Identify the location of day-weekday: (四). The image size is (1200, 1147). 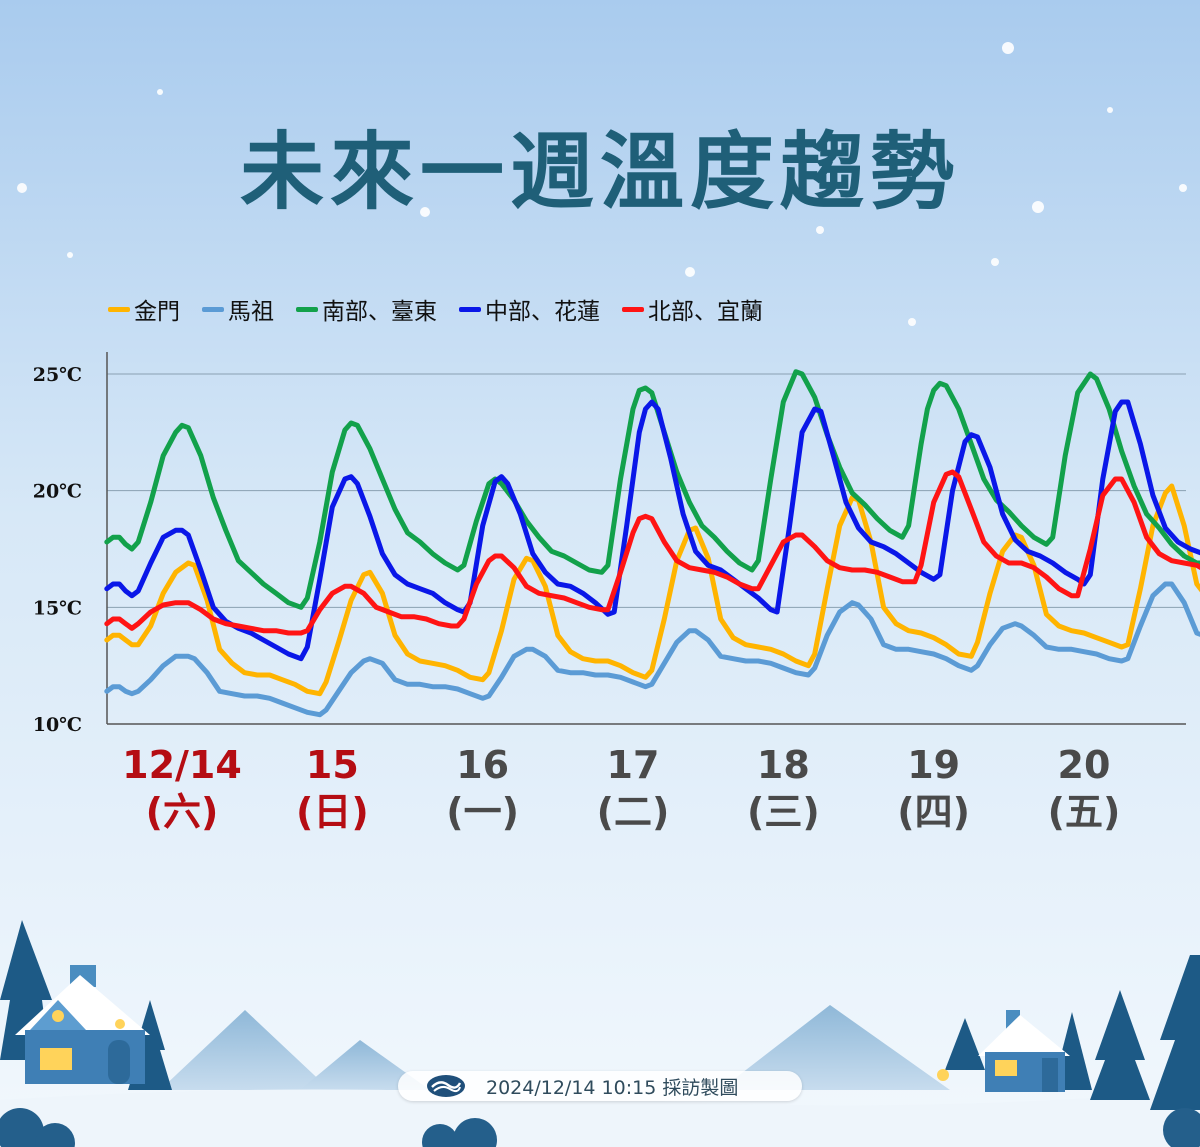
(934, 812).